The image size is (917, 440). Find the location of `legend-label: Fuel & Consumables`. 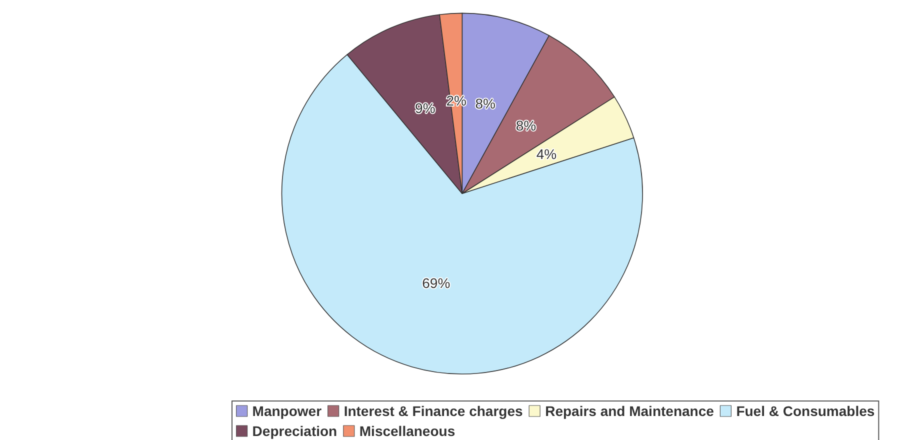

legend-label: Fuel & Consumables is located at coordinates (805, 411).